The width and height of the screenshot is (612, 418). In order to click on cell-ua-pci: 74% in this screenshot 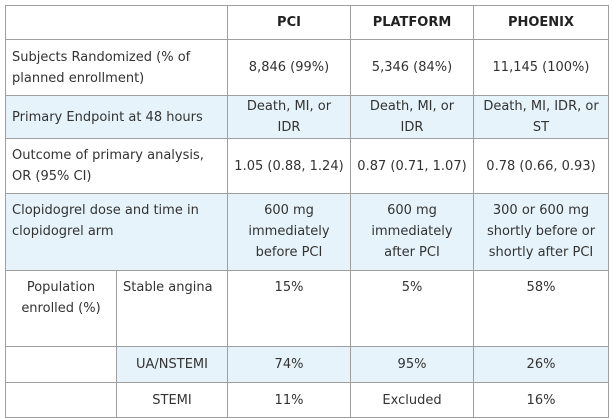, I will do `click(289, 364)`.